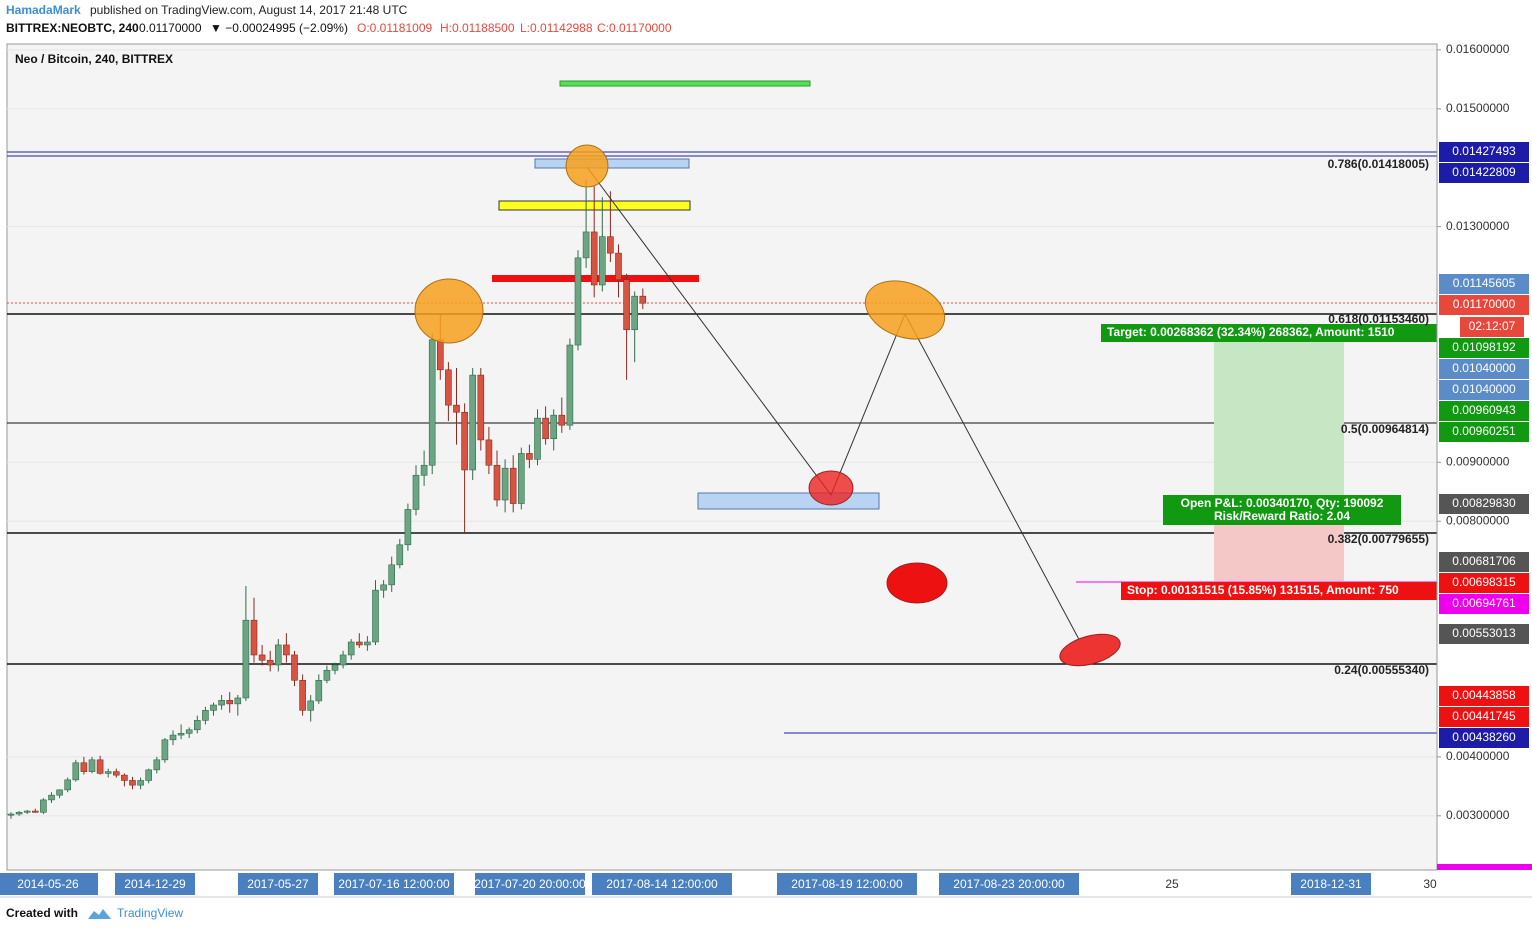 The width and height of the screenshot is (1532, 937). What do you see at coordinates (1484, 695) in the screenshot?
I see `price-tag-label: 0.00443858` at bounding box center [1484, 695].